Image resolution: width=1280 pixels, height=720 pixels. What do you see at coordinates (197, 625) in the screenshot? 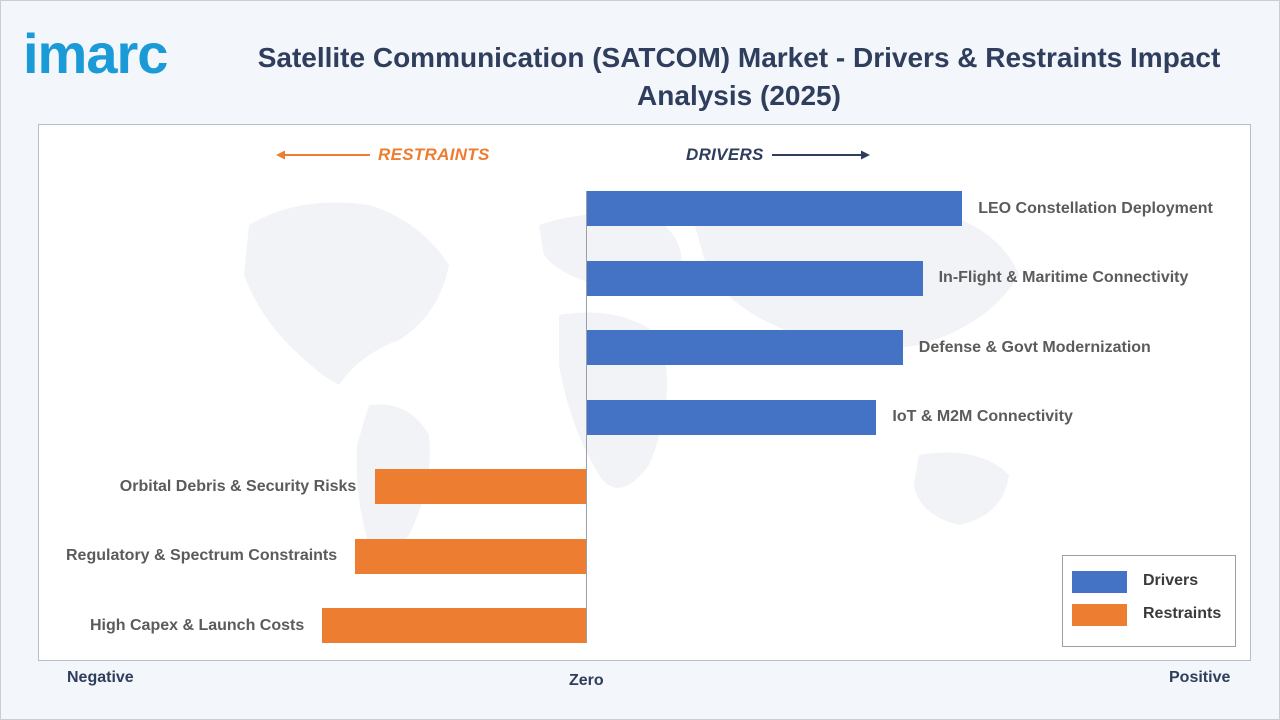
I see `bar-label: High Capex & Launch Costs` at bounding box center [197, 625].